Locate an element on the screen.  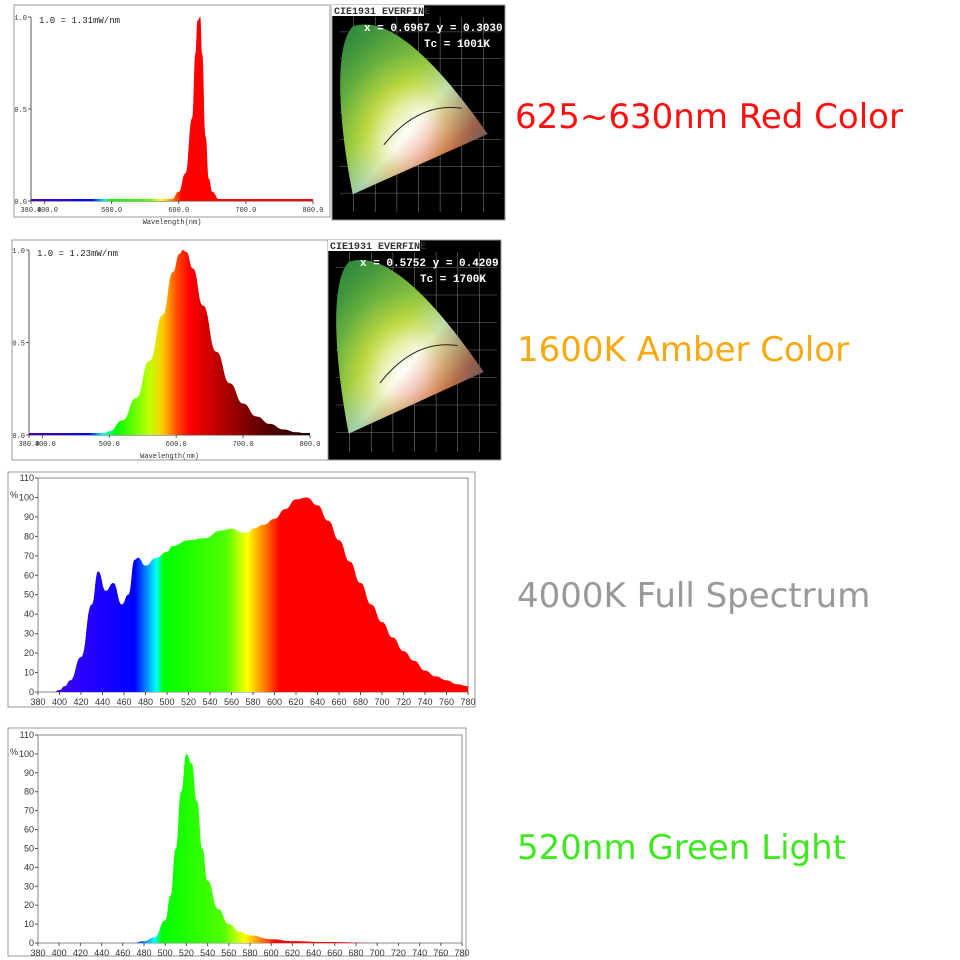
y-tick-label: 10 is located at coordinates (29, 924).